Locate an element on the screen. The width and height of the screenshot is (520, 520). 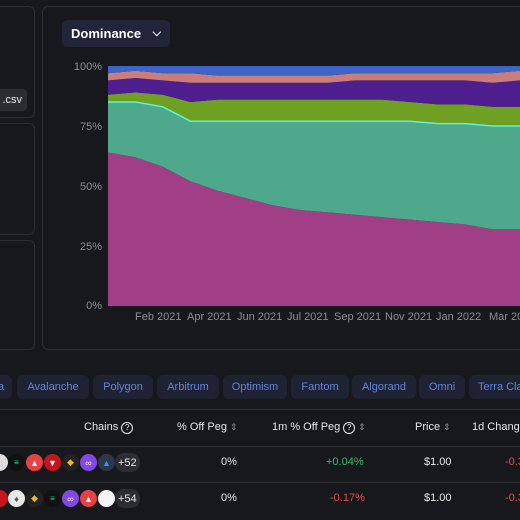
table-row: ♦ ◆ ≡ ∞ ▲ +54 0% -0.17% $1.00 -0.3 is located at coordinates (260, 500).